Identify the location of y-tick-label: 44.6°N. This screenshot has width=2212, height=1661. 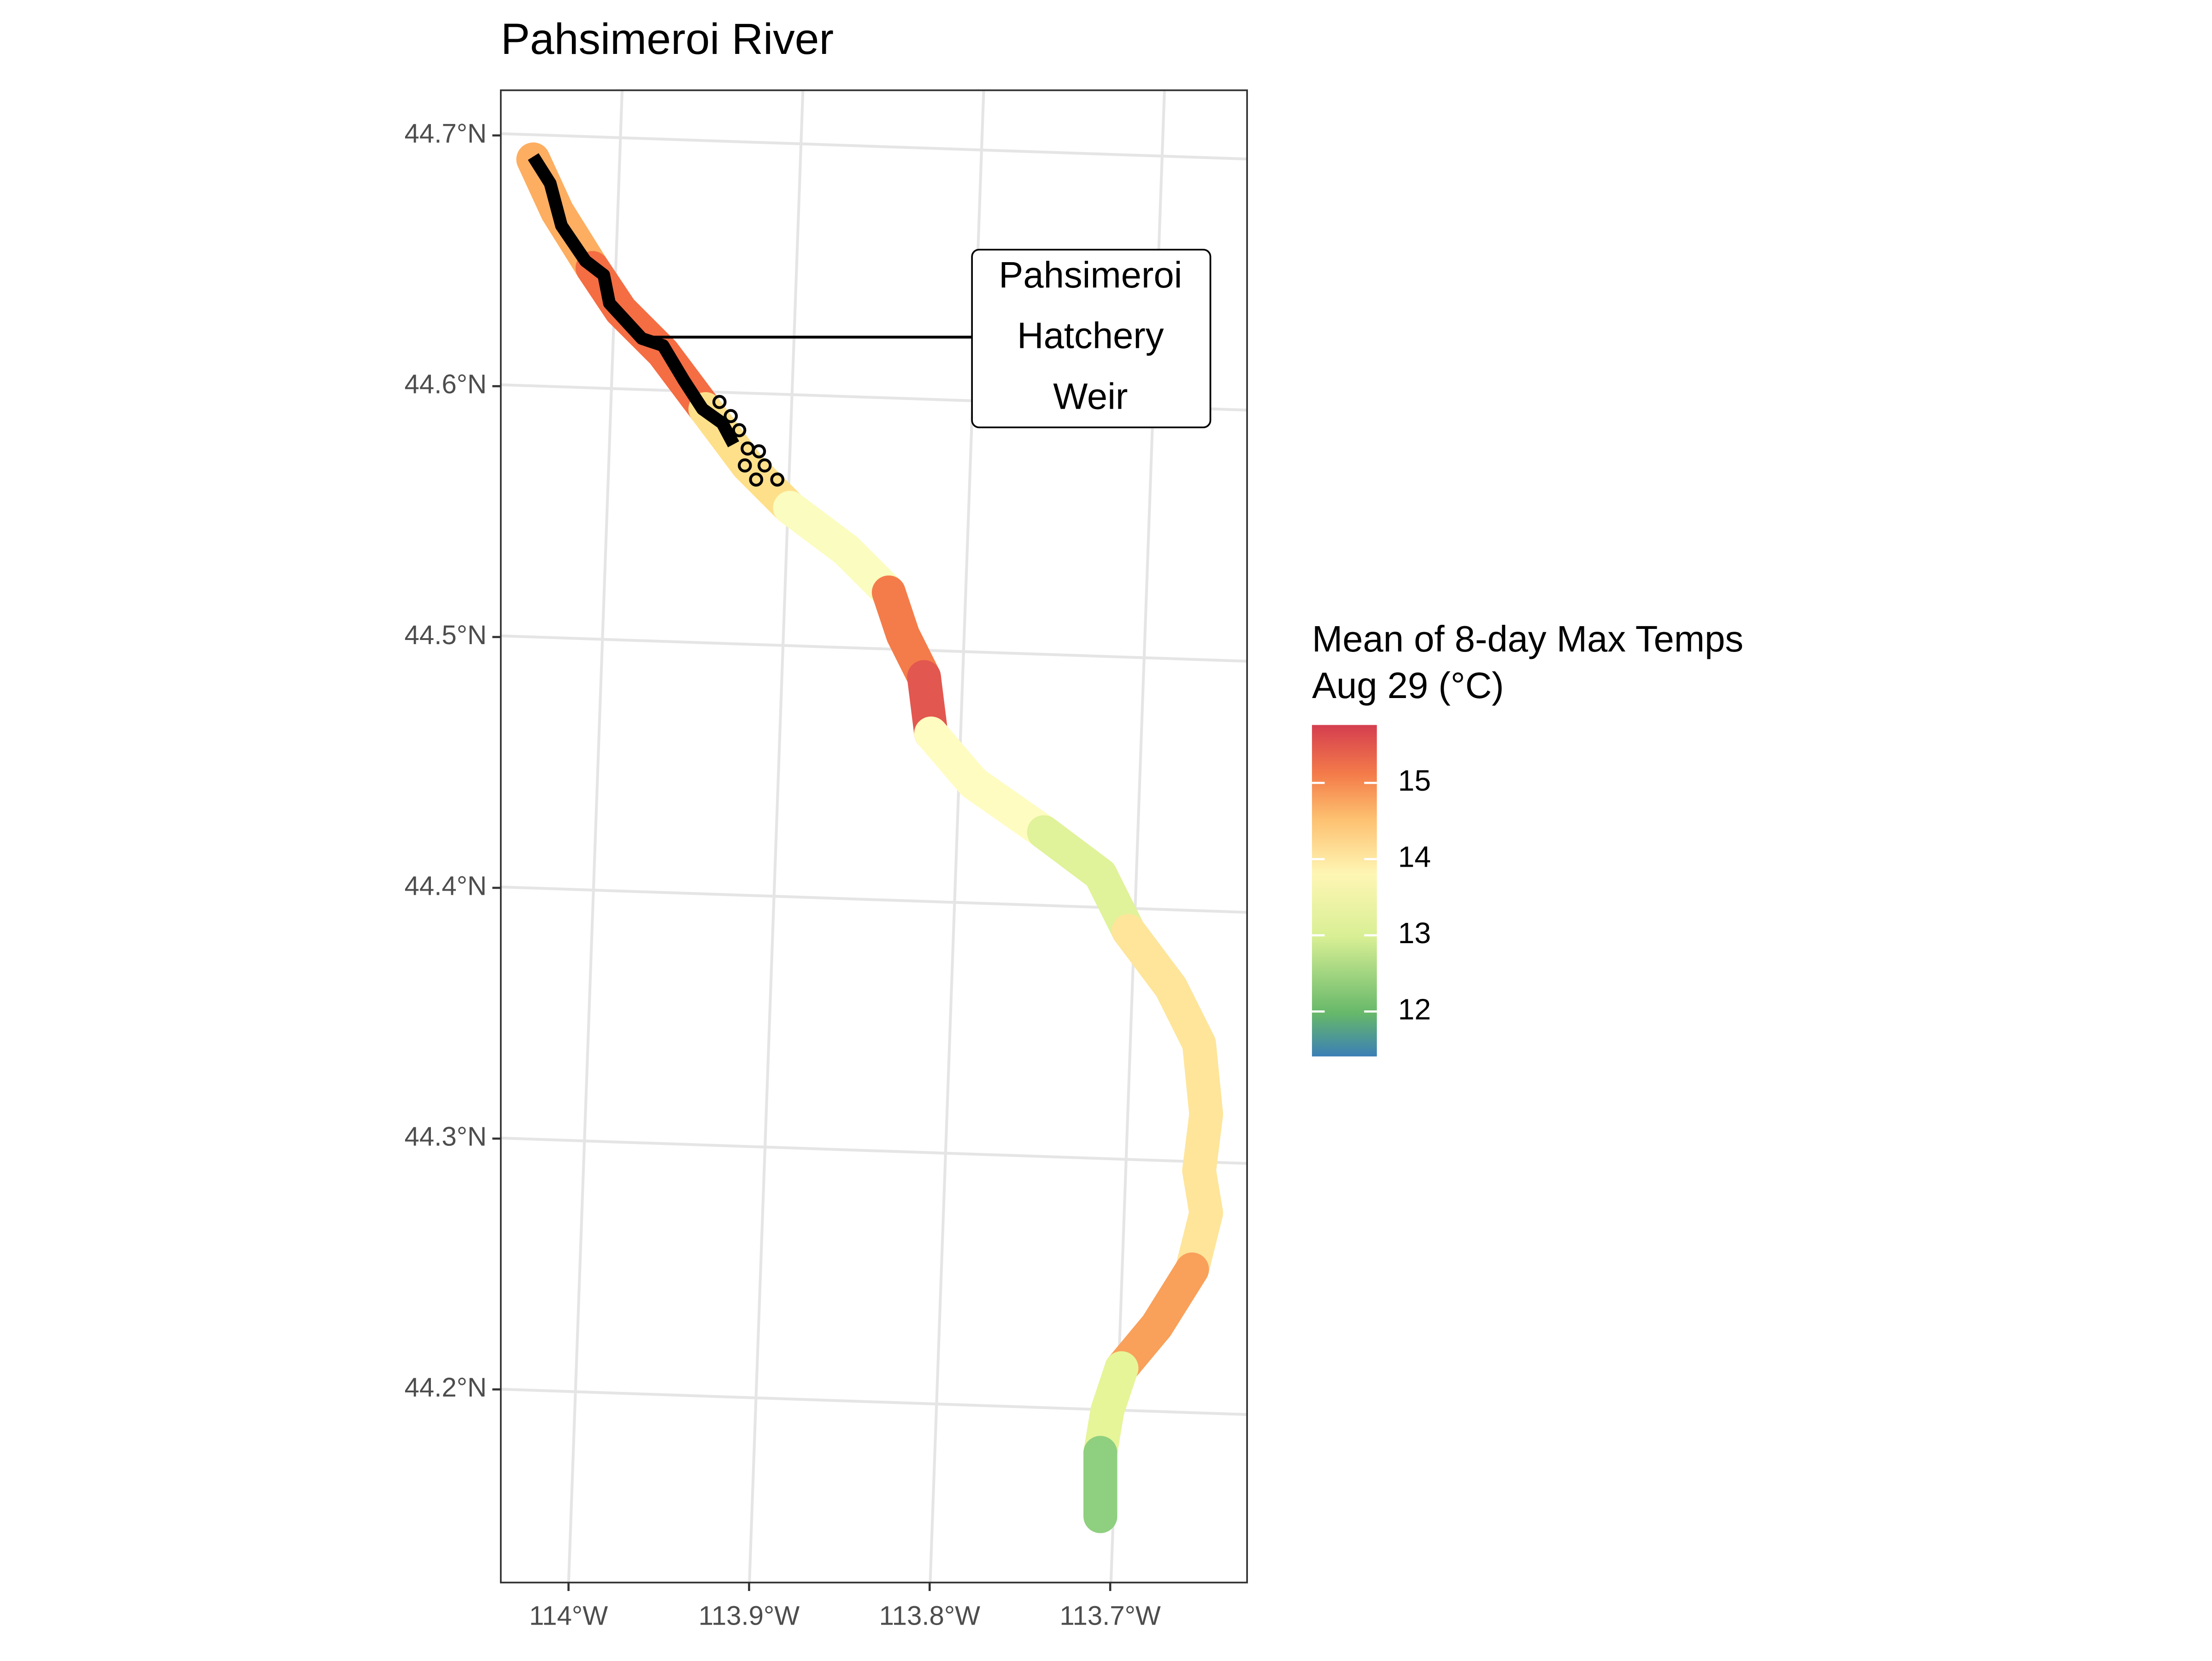
(446, 384).